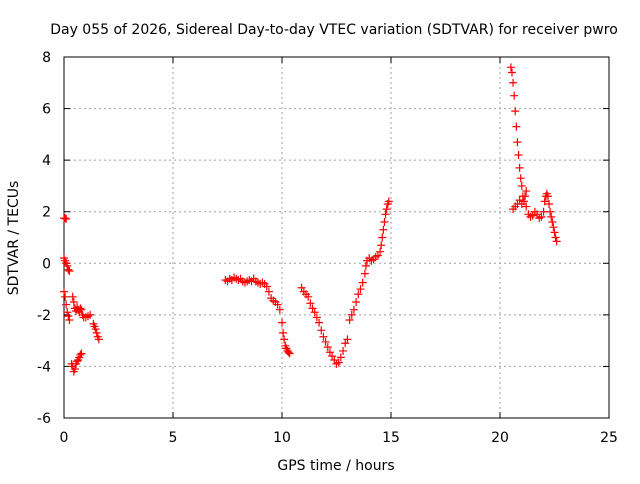 This screenshot has height=484, width=640. What do you see at coordinates (44, 238) in the screenshot?
I see `y-tick-labels: -6 -4 -2 0 2 4 6 8` at bounding box center [44, 238].